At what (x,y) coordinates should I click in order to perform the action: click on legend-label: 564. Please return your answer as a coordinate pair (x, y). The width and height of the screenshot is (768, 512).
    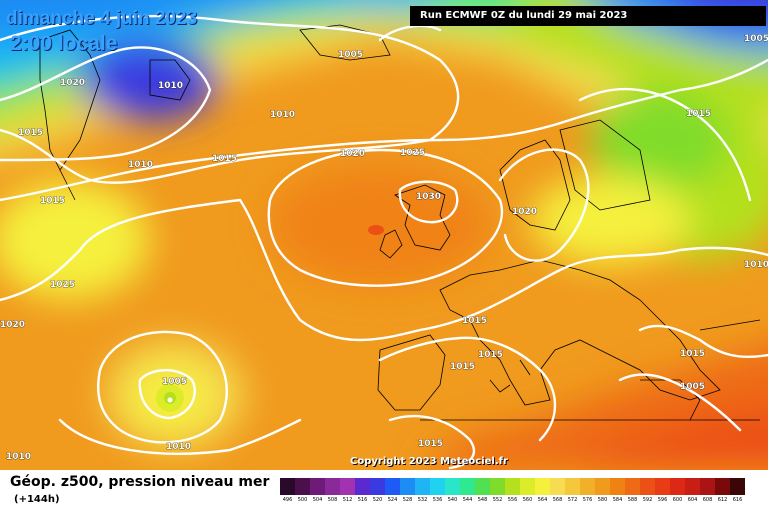
    Looking at the image, I should click on (542, 500).